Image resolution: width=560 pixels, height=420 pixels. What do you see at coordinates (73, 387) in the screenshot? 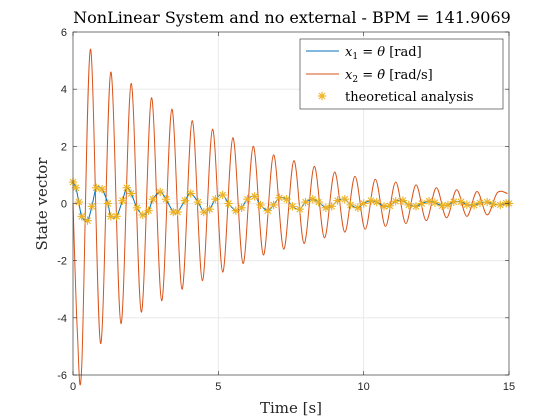
I see `x-tick-label: 0` at bounding box center [73, 387].